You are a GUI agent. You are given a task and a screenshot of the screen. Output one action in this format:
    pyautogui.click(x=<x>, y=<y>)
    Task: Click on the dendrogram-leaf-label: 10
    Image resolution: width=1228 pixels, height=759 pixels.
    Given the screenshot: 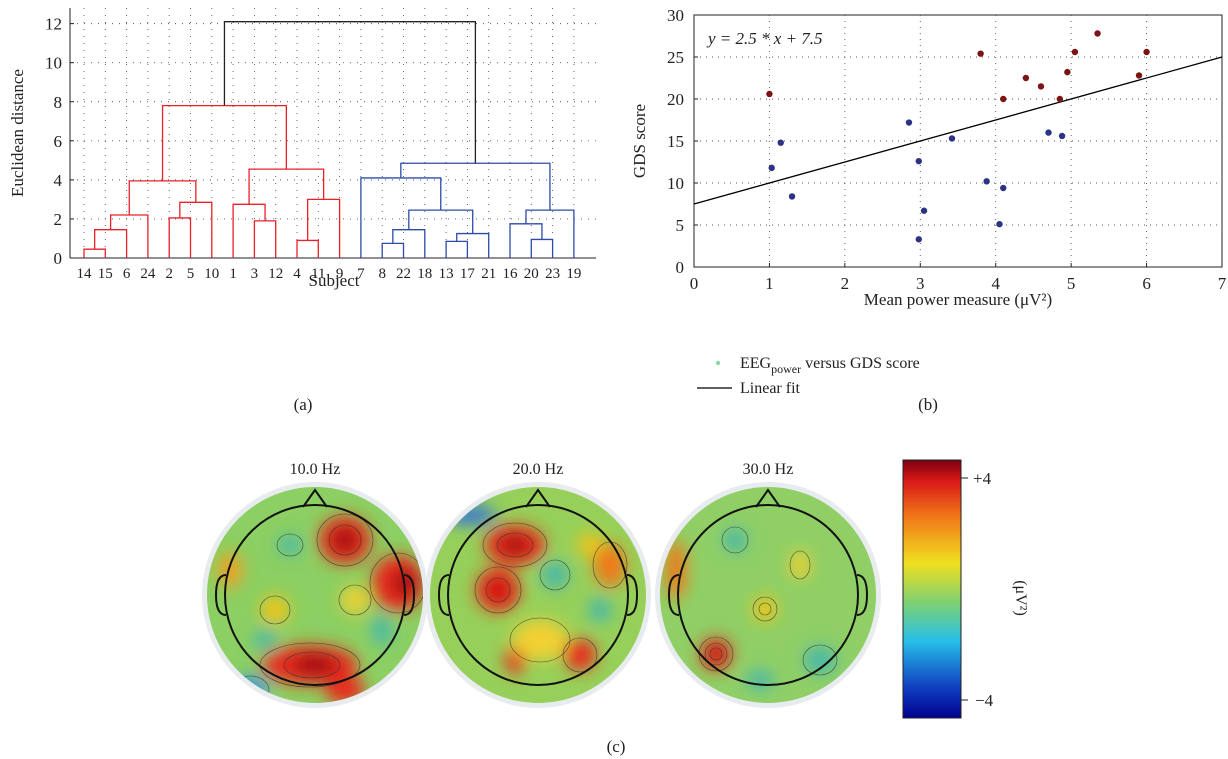 What is the action you would take?
    pyautogui.click(x=211, y=274)
    